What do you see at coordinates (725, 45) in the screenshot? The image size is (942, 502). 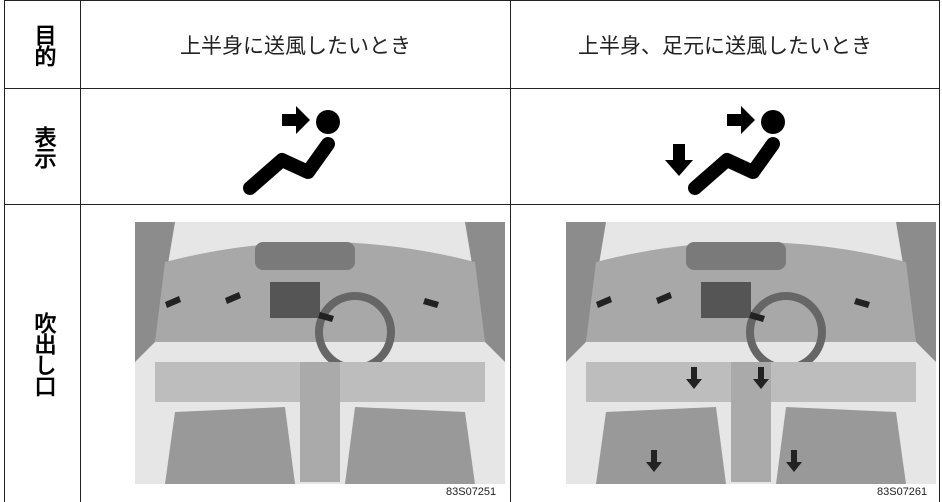 I see `column-header: 上半身、足元に送風したいとき` at bounding box center [725, 45].